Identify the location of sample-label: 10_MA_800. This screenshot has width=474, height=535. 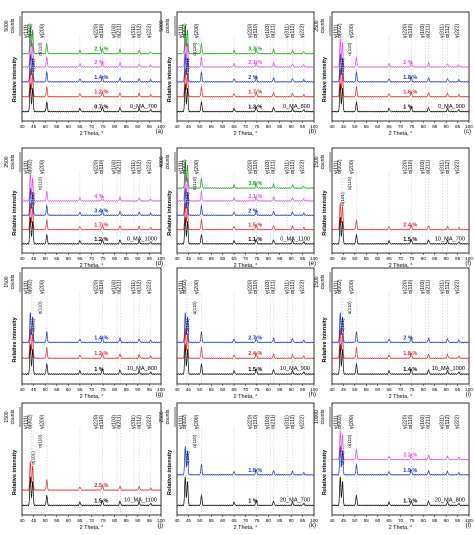
(142, 369).